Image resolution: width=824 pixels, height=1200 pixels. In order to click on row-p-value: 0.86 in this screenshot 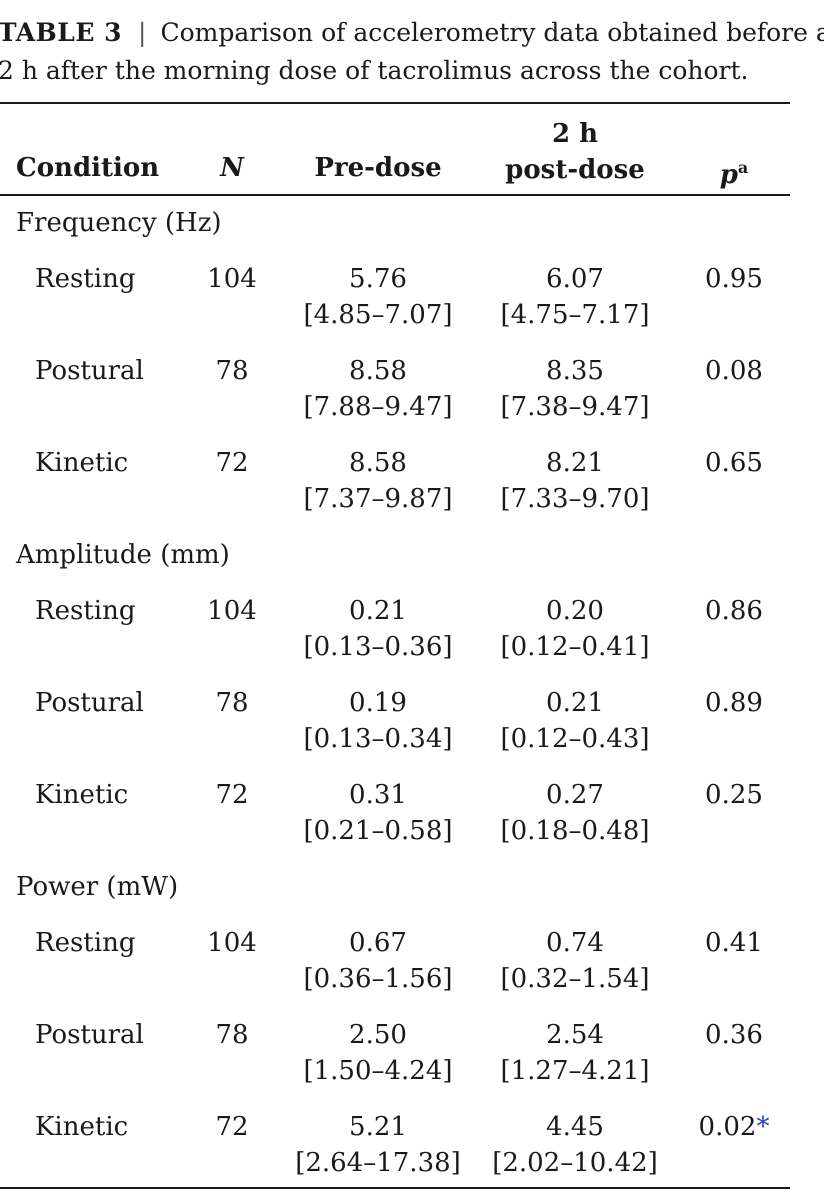, I will do `click(734, 611)`.